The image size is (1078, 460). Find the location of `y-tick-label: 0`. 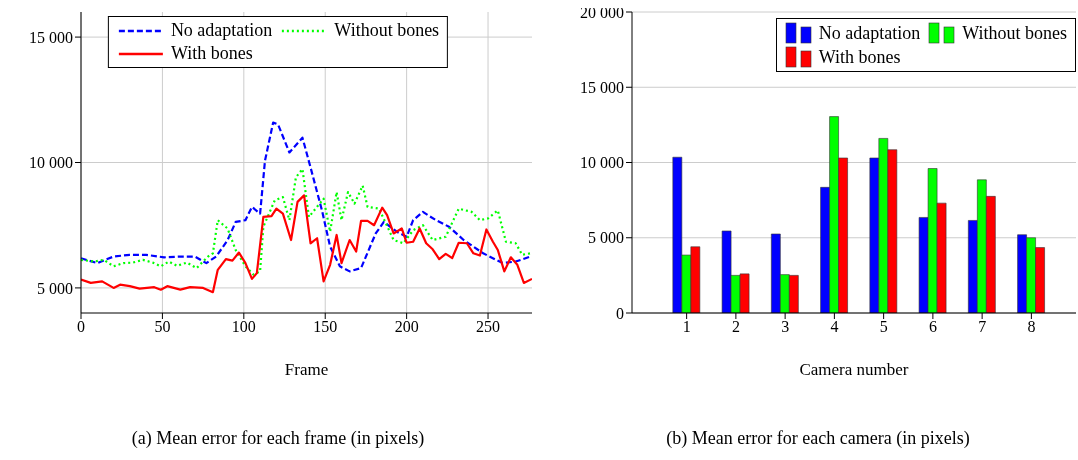

y-tick-label: 0 is located at coordinates (620, 313).